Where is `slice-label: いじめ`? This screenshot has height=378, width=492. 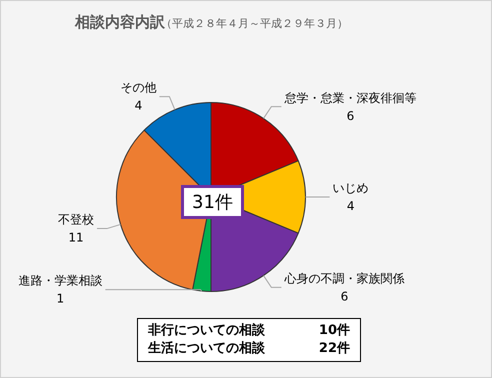
slice-label: いじめ is located at coordinates (350, 188).